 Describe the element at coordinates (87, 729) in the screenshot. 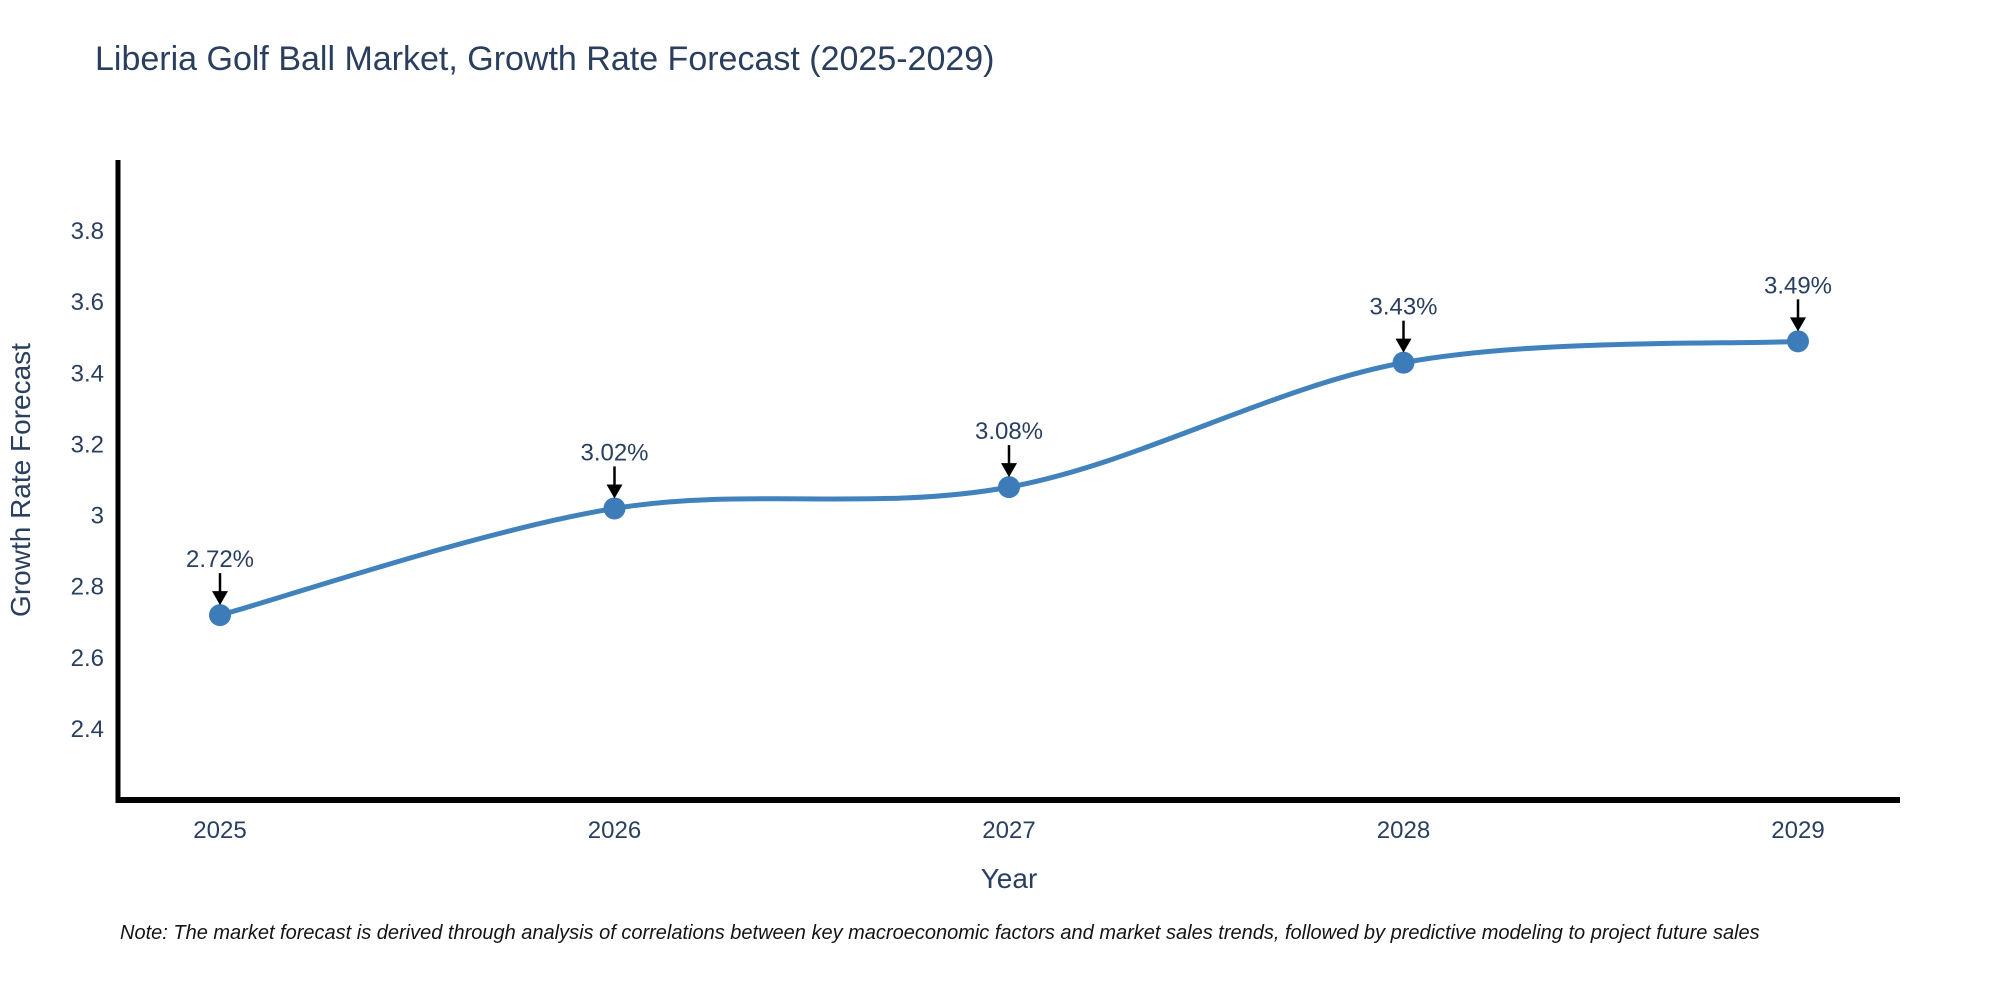

I see `y-tick-label: 2.4` at that location.